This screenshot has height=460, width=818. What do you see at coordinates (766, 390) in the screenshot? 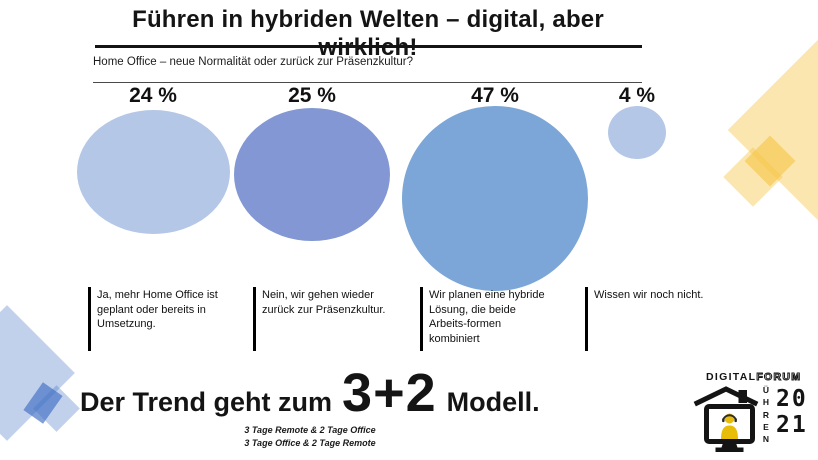
I see `logo-vertical-letter-1: Ü` at bounding box center [766, 390].